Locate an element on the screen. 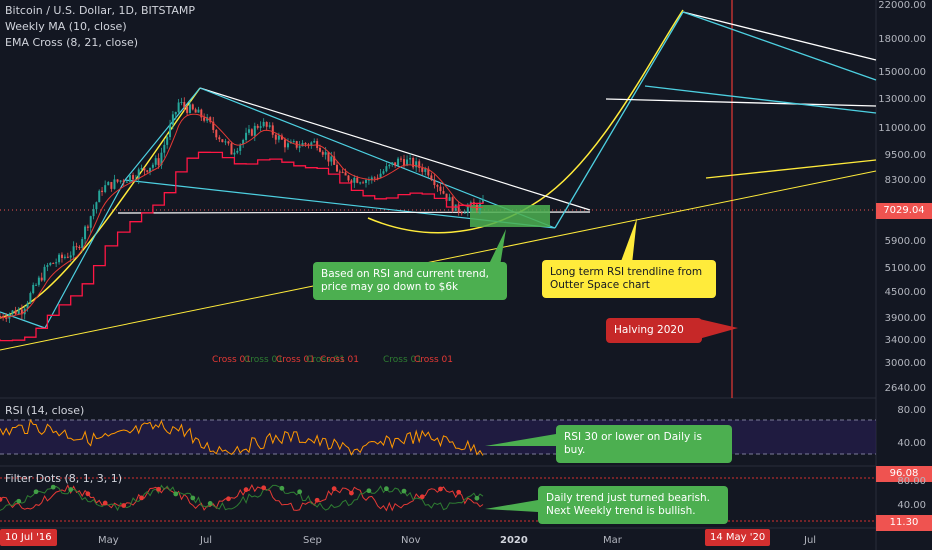 This screenshot has width=932, height=550. current-price-tag: 7029.04 is located at coordinates (904, 211).